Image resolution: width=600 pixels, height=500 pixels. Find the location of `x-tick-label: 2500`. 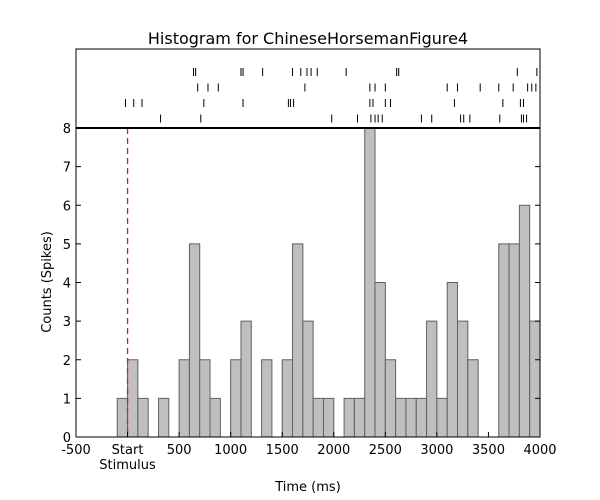

x-tick-label: 2500 is located at coordinates (385, 450).